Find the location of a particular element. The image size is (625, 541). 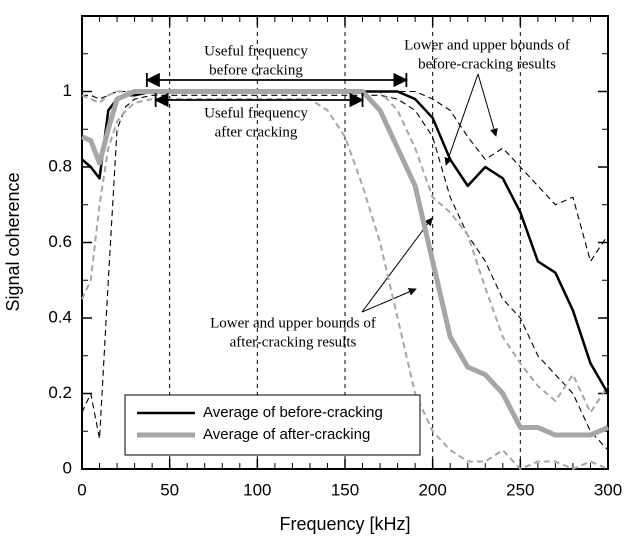

y-axis-label: Signal coherence is located at coordinates (13, 241).